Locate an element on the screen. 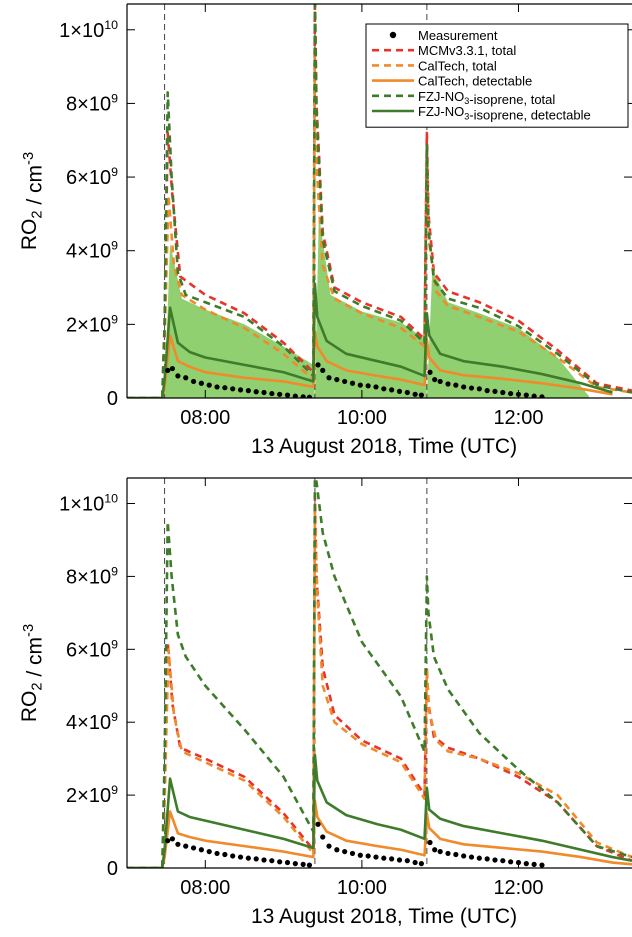  legend-label: CalTech, total is located at coordinates (457, 65).